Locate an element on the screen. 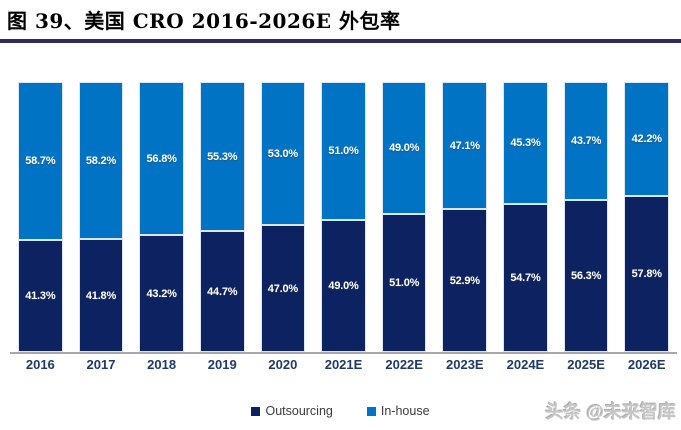 The image size is (681, 430). in-house-value-label: 45.3% is located at coordinates (525, 143).